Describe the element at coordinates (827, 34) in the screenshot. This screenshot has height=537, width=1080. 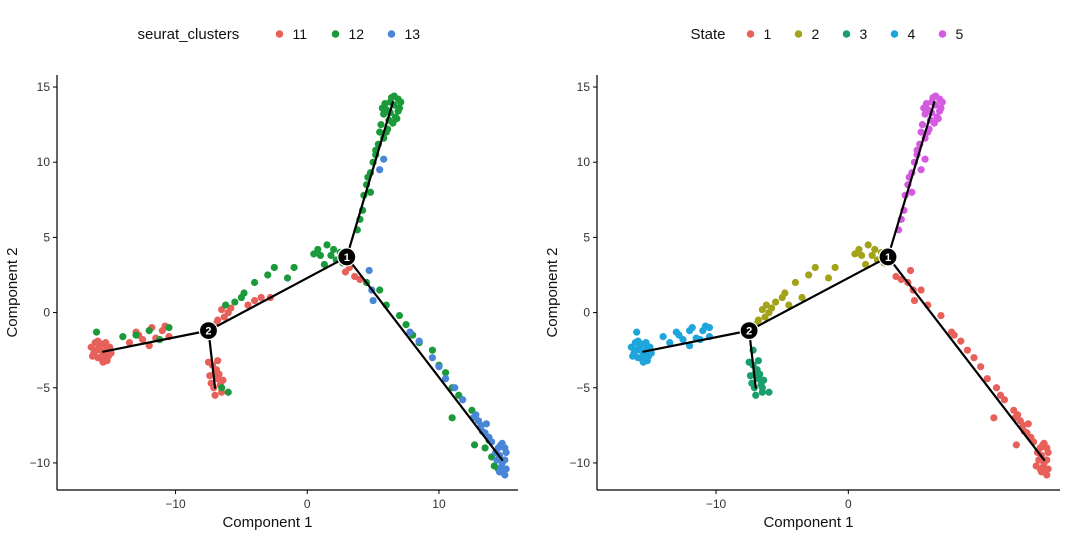
I see `legend: State 1 2 3 4 5` at that location.